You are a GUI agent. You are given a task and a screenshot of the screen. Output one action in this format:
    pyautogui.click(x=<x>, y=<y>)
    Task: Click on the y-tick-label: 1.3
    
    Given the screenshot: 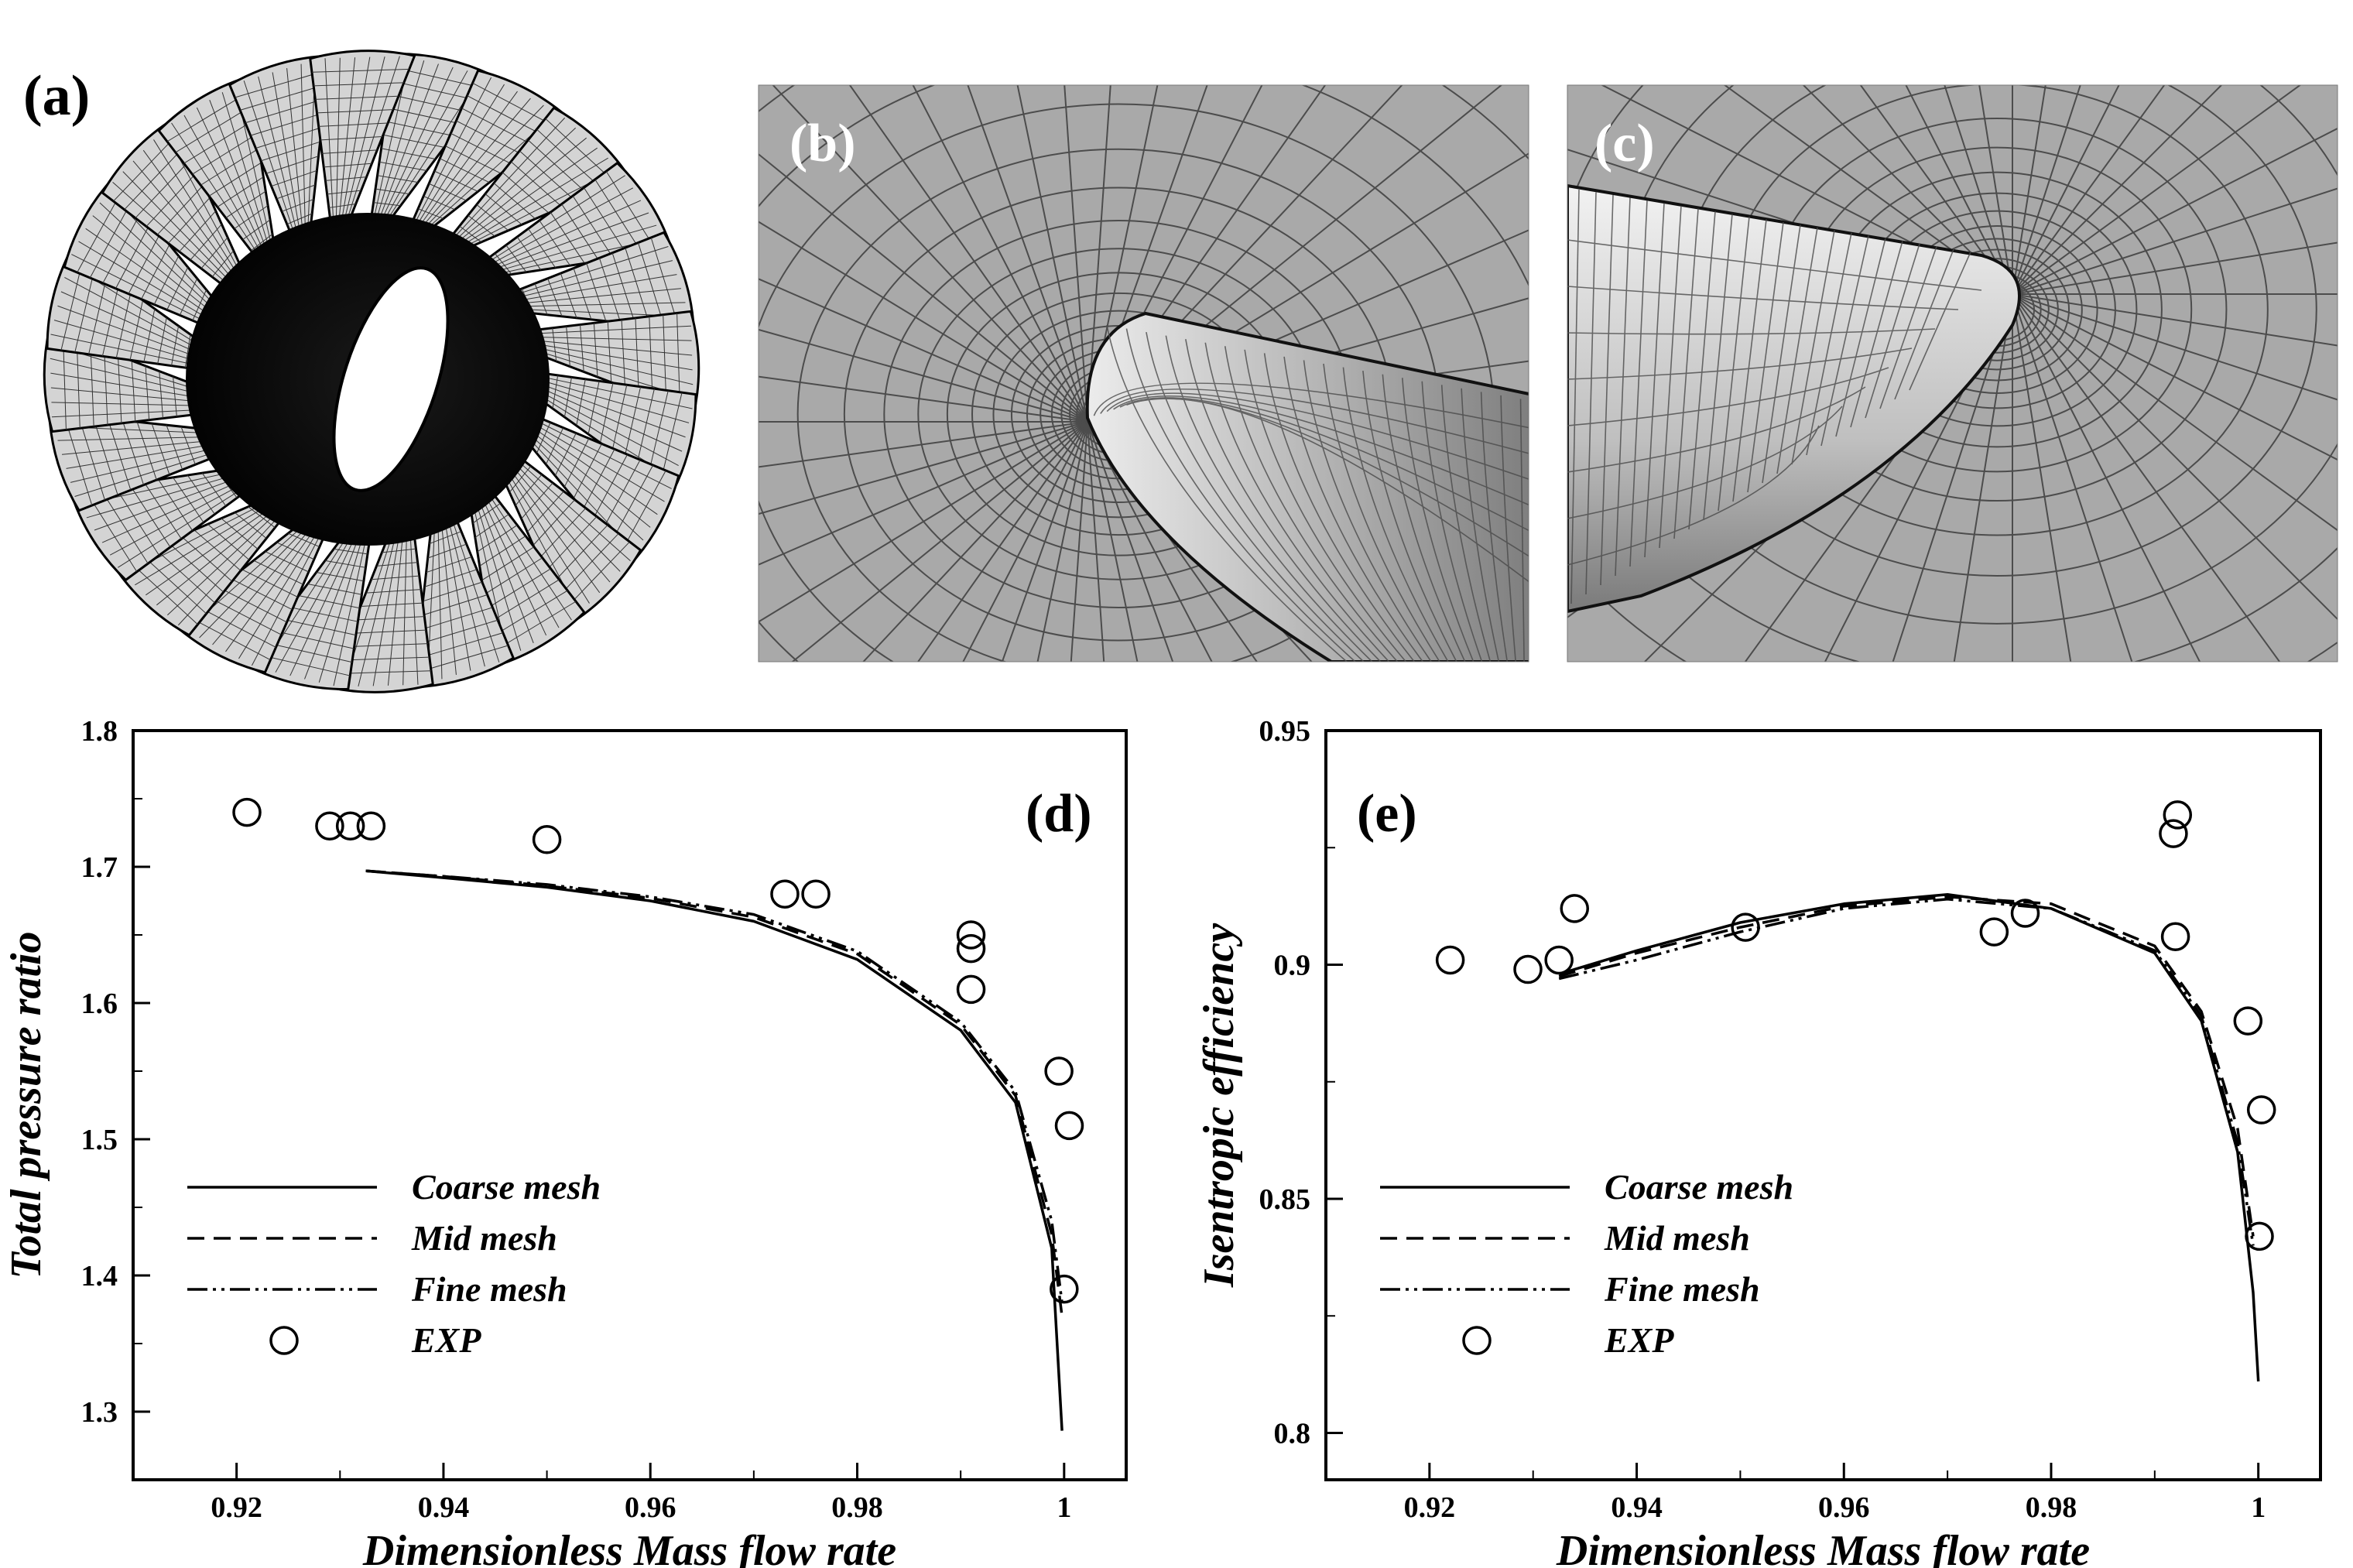 What is the action you would take?
    pyautogui.click(x=99, y=1412)
    